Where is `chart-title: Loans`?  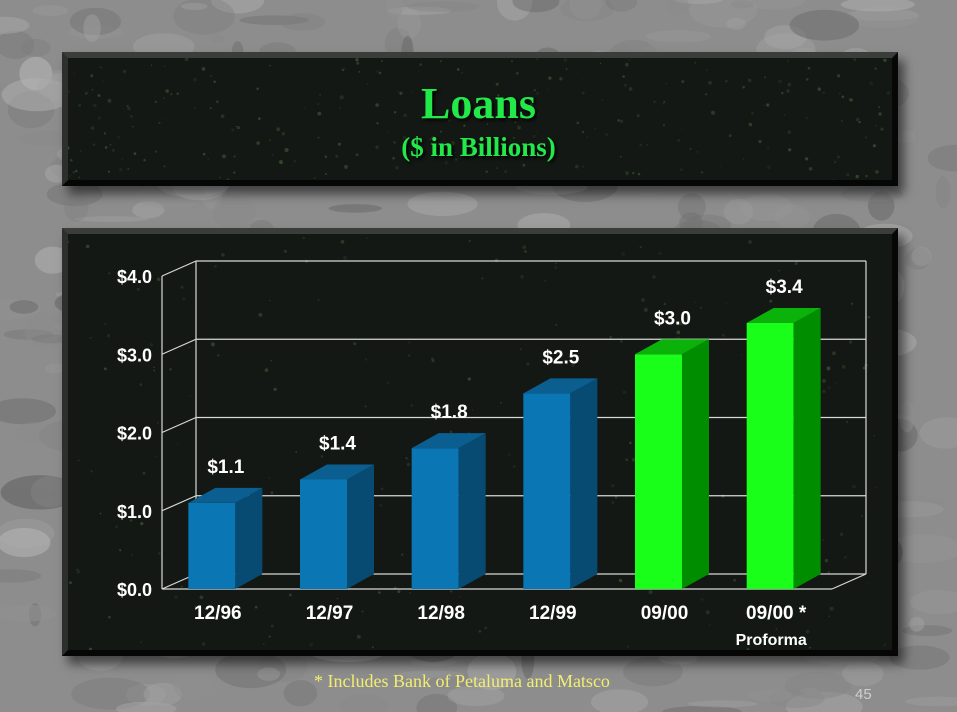 chart-title: Loans is located at coordinates (478, 103).